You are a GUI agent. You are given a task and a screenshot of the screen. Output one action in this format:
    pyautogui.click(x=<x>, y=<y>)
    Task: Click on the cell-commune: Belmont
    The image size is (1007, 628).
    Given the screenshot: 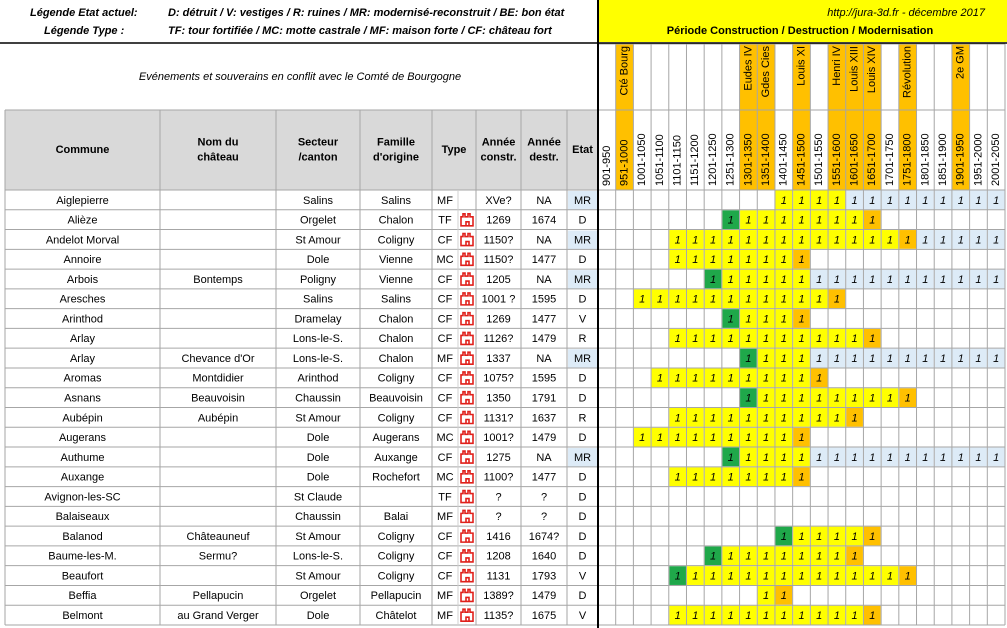 What is the action you would take?
    pyautogui.click(x=82, y=616)
    